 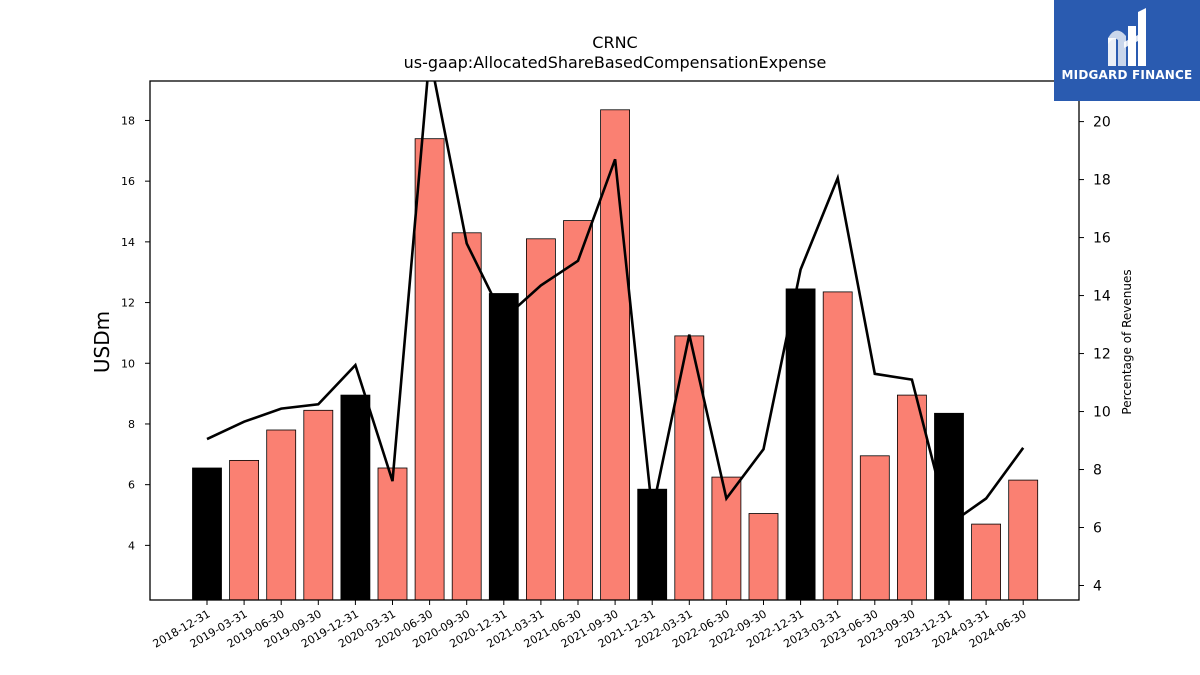 What do you see at coordinates (1097, 587) in the screenshot?
I see `y2-tick-label: 4` at bounding box center [1097, 587].